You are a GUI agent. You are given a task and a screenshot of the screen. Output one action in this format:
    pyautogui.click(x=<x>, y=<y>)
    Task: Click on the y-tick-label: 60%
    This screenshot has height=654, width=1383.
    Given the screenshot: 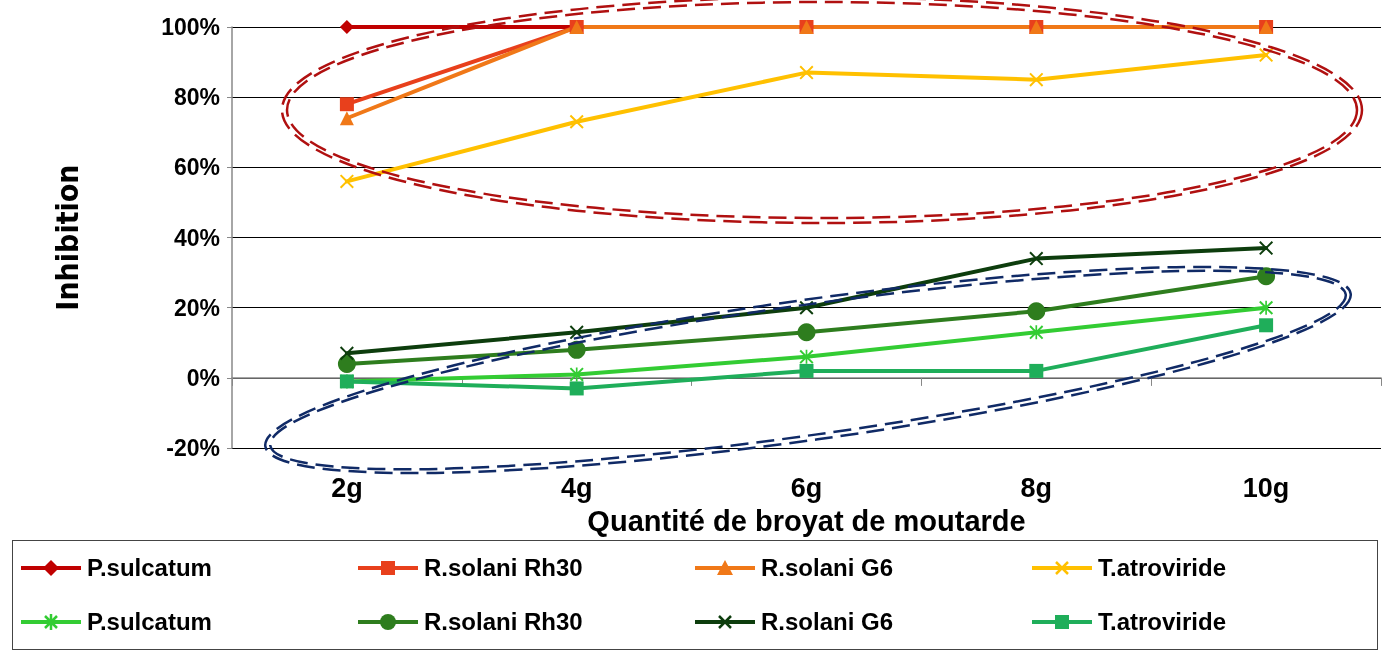 What is the action you would take?
    pyautogui.click(x=196, y=167)
    